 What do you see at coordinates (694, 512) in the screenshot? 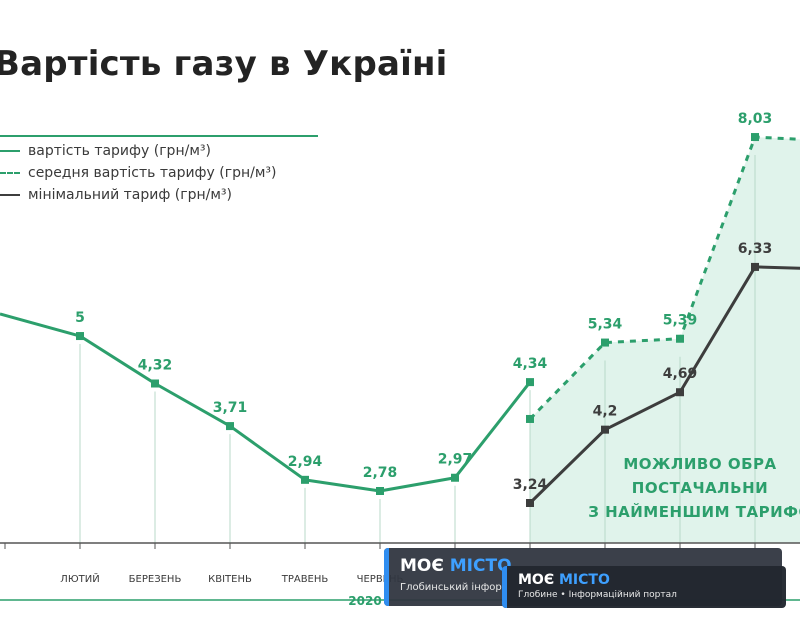
I see `annotation-line: З НАЙМЕНШИМ ТАРИФО` at bounding box center [694, 512].